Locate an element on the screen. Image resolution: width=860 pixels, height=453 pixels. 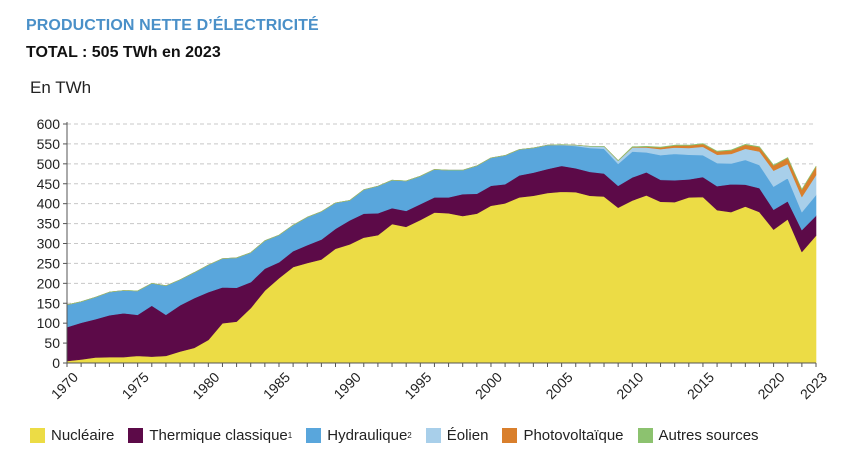
y-tick-label: 200 is located at coordinates (49, 283).